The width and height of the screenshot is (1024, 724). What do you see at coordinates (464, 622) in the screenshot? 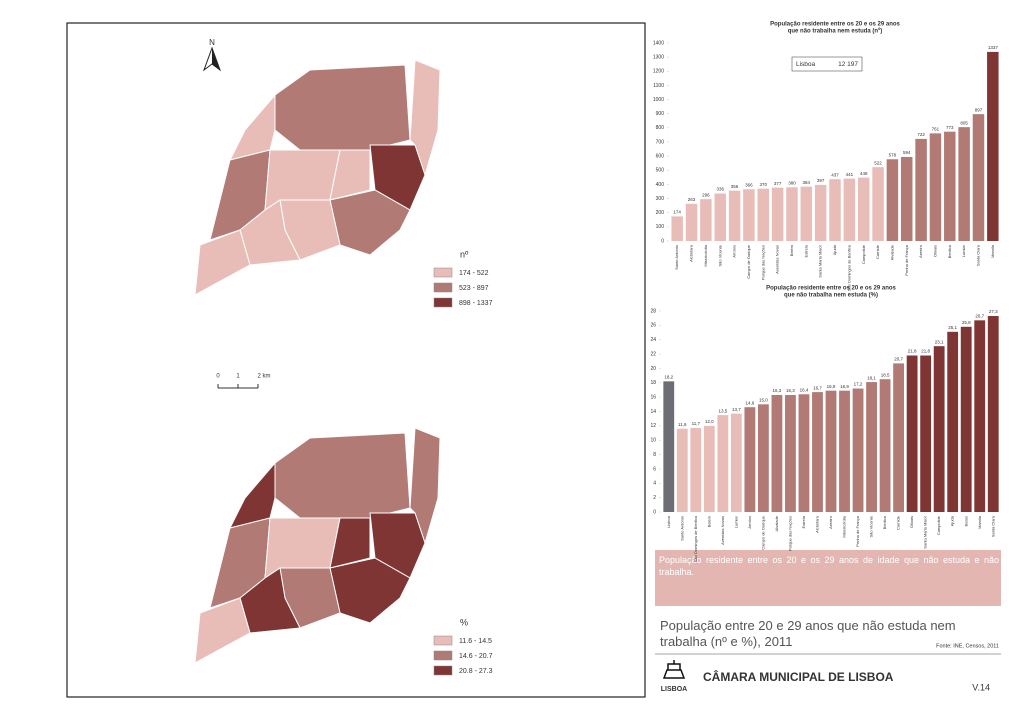
I see `legend-title: %` at bounding box center [464, 622].